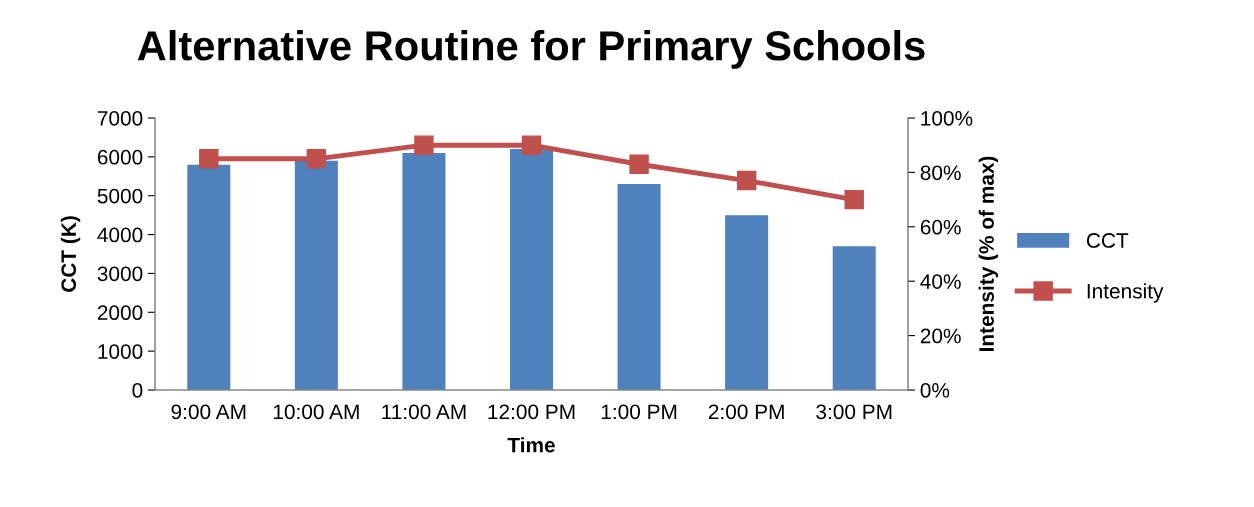 The height and width of the screenshot is (507, 1254). What do you see at coordinates (531, 49) in the screenshot?
I see `chart-title: Alternative Routine for Primary Schools` at bounding box center [531, 49].